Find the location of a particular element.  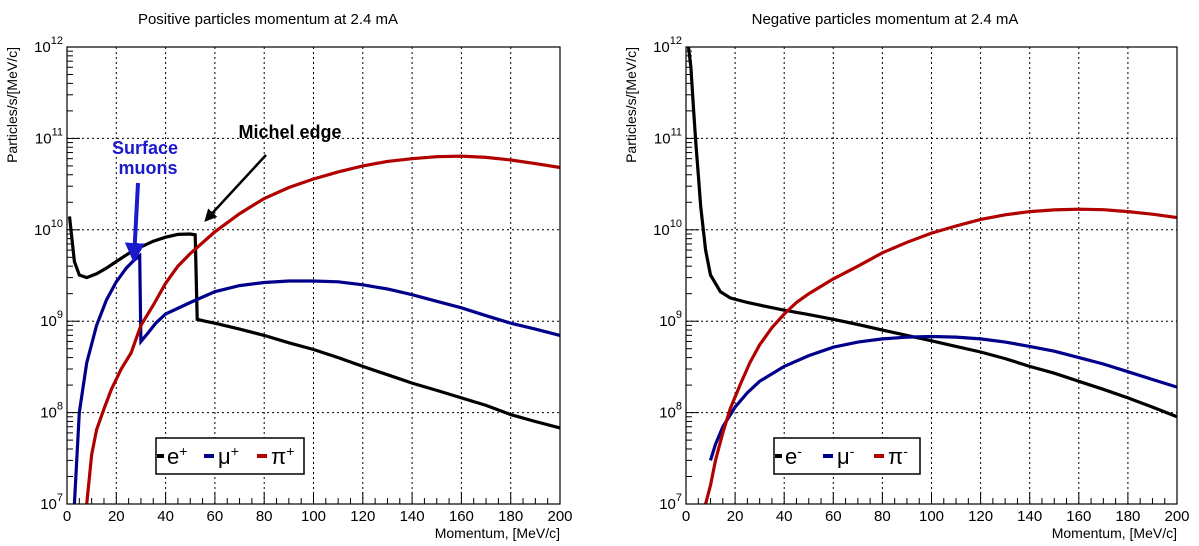

legend-label: e- is located at coordinates (793, 456).